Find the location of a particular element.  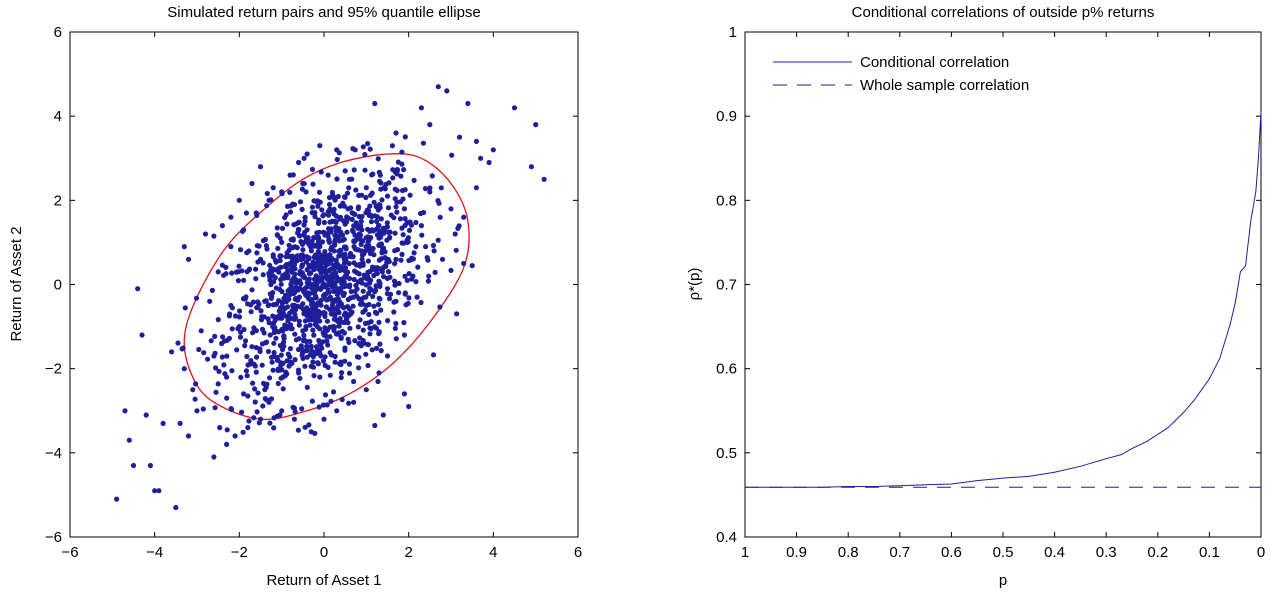

legend-label-whole-sample: Whole sample correlation is located at coordinates (944, 85).